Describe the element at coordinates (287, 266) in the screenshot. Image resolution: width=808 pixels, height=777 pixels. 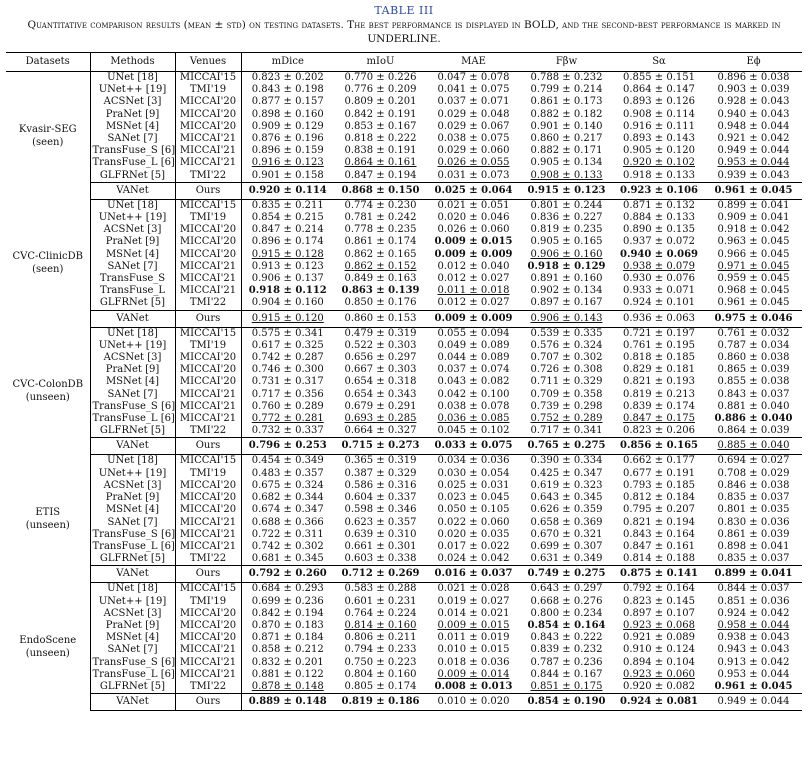
I see `metric-value: 0.913 ± 0.123` at that location.